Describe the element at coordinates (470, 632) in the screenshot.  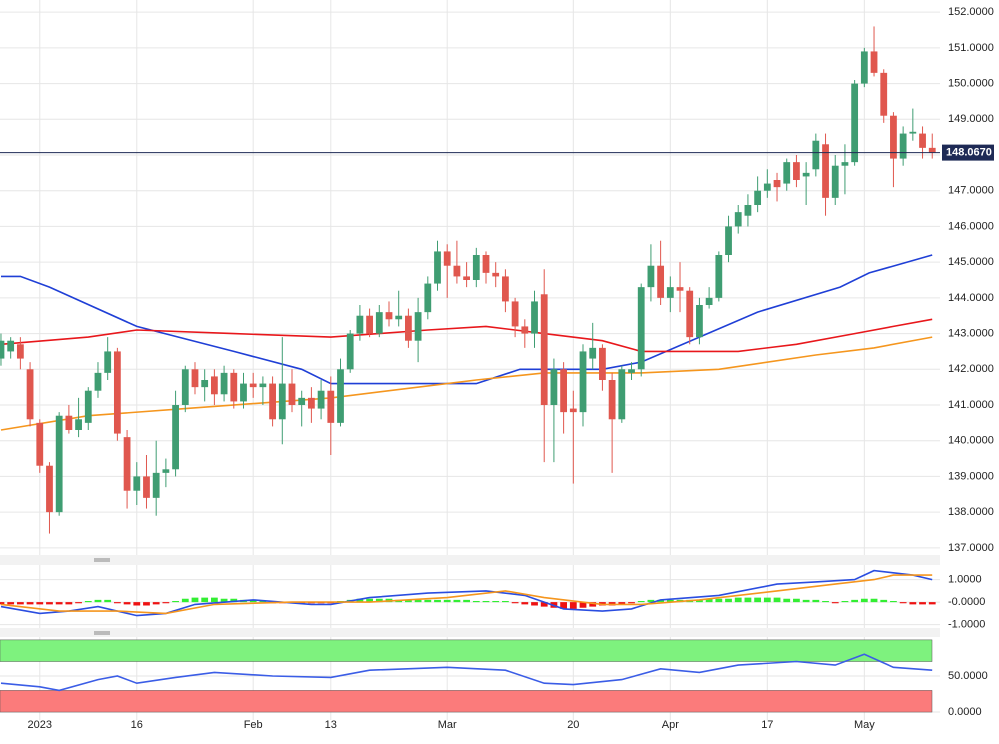
I see `pane-separator` at that location.